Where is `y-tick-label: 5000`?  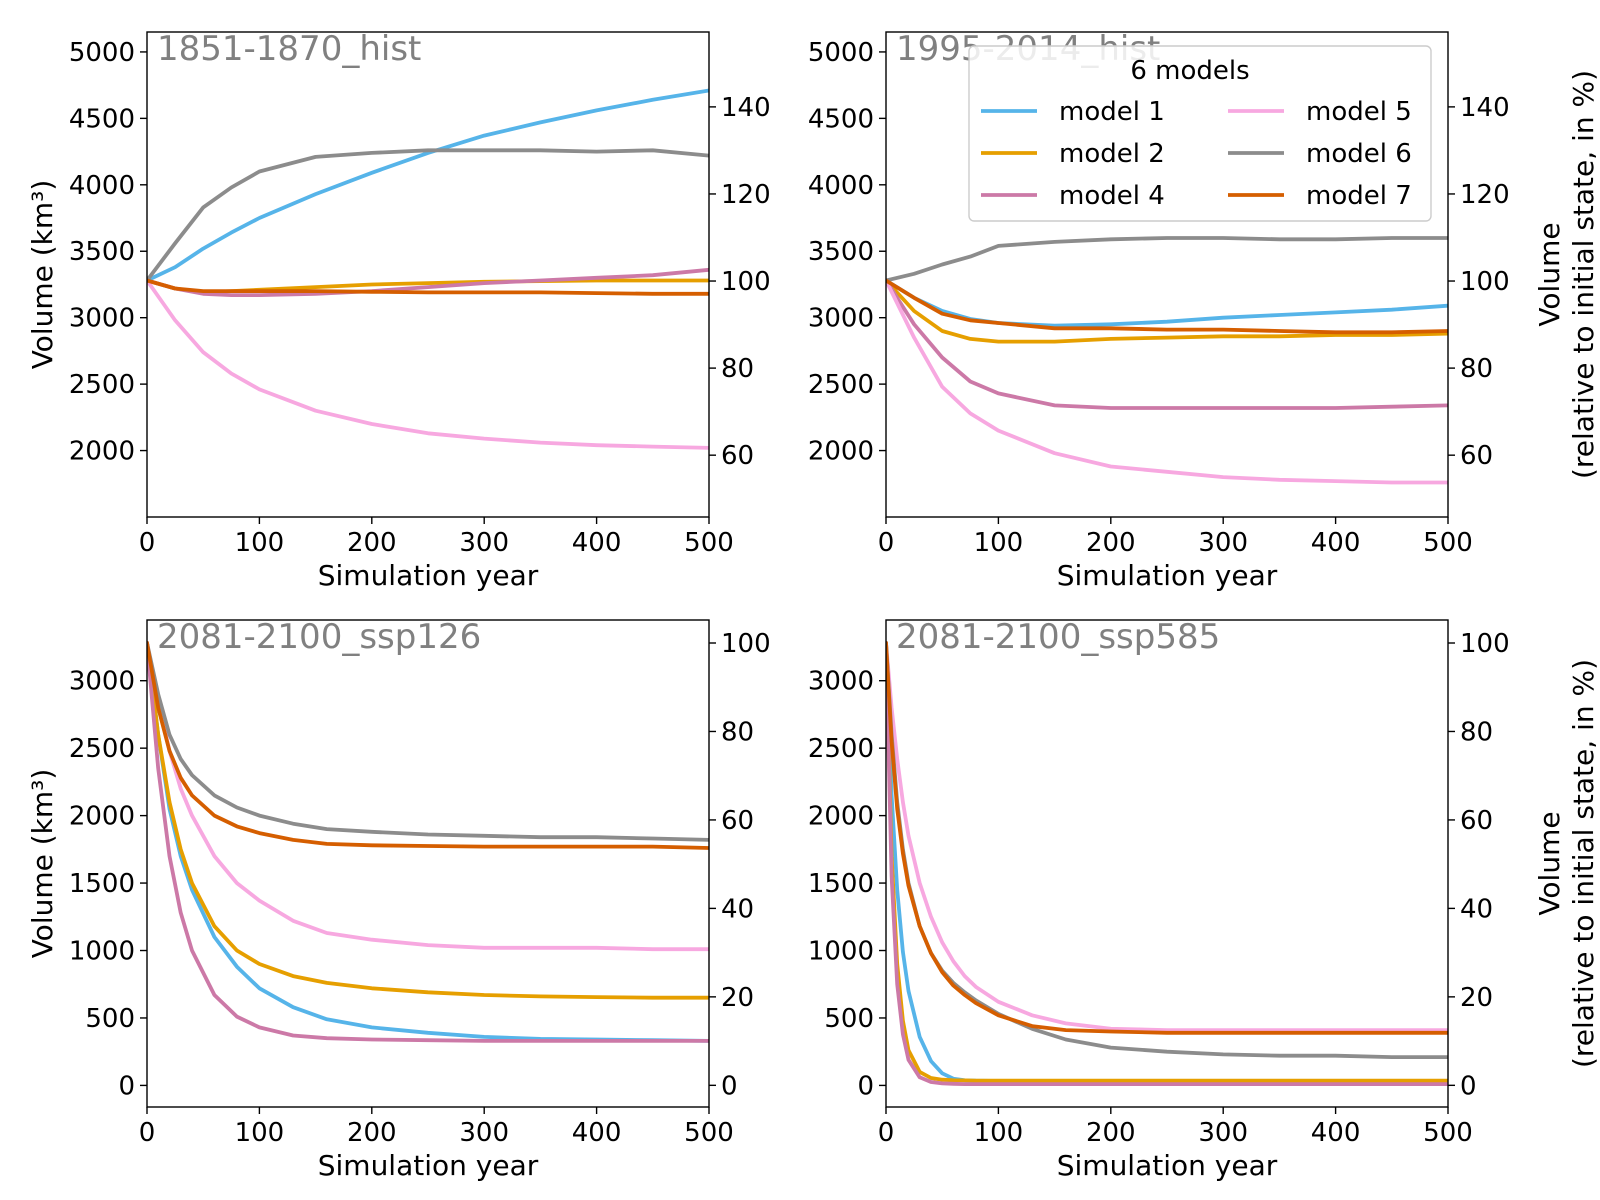 y-tick-label: 5000 is located at coordinates (841, 53).